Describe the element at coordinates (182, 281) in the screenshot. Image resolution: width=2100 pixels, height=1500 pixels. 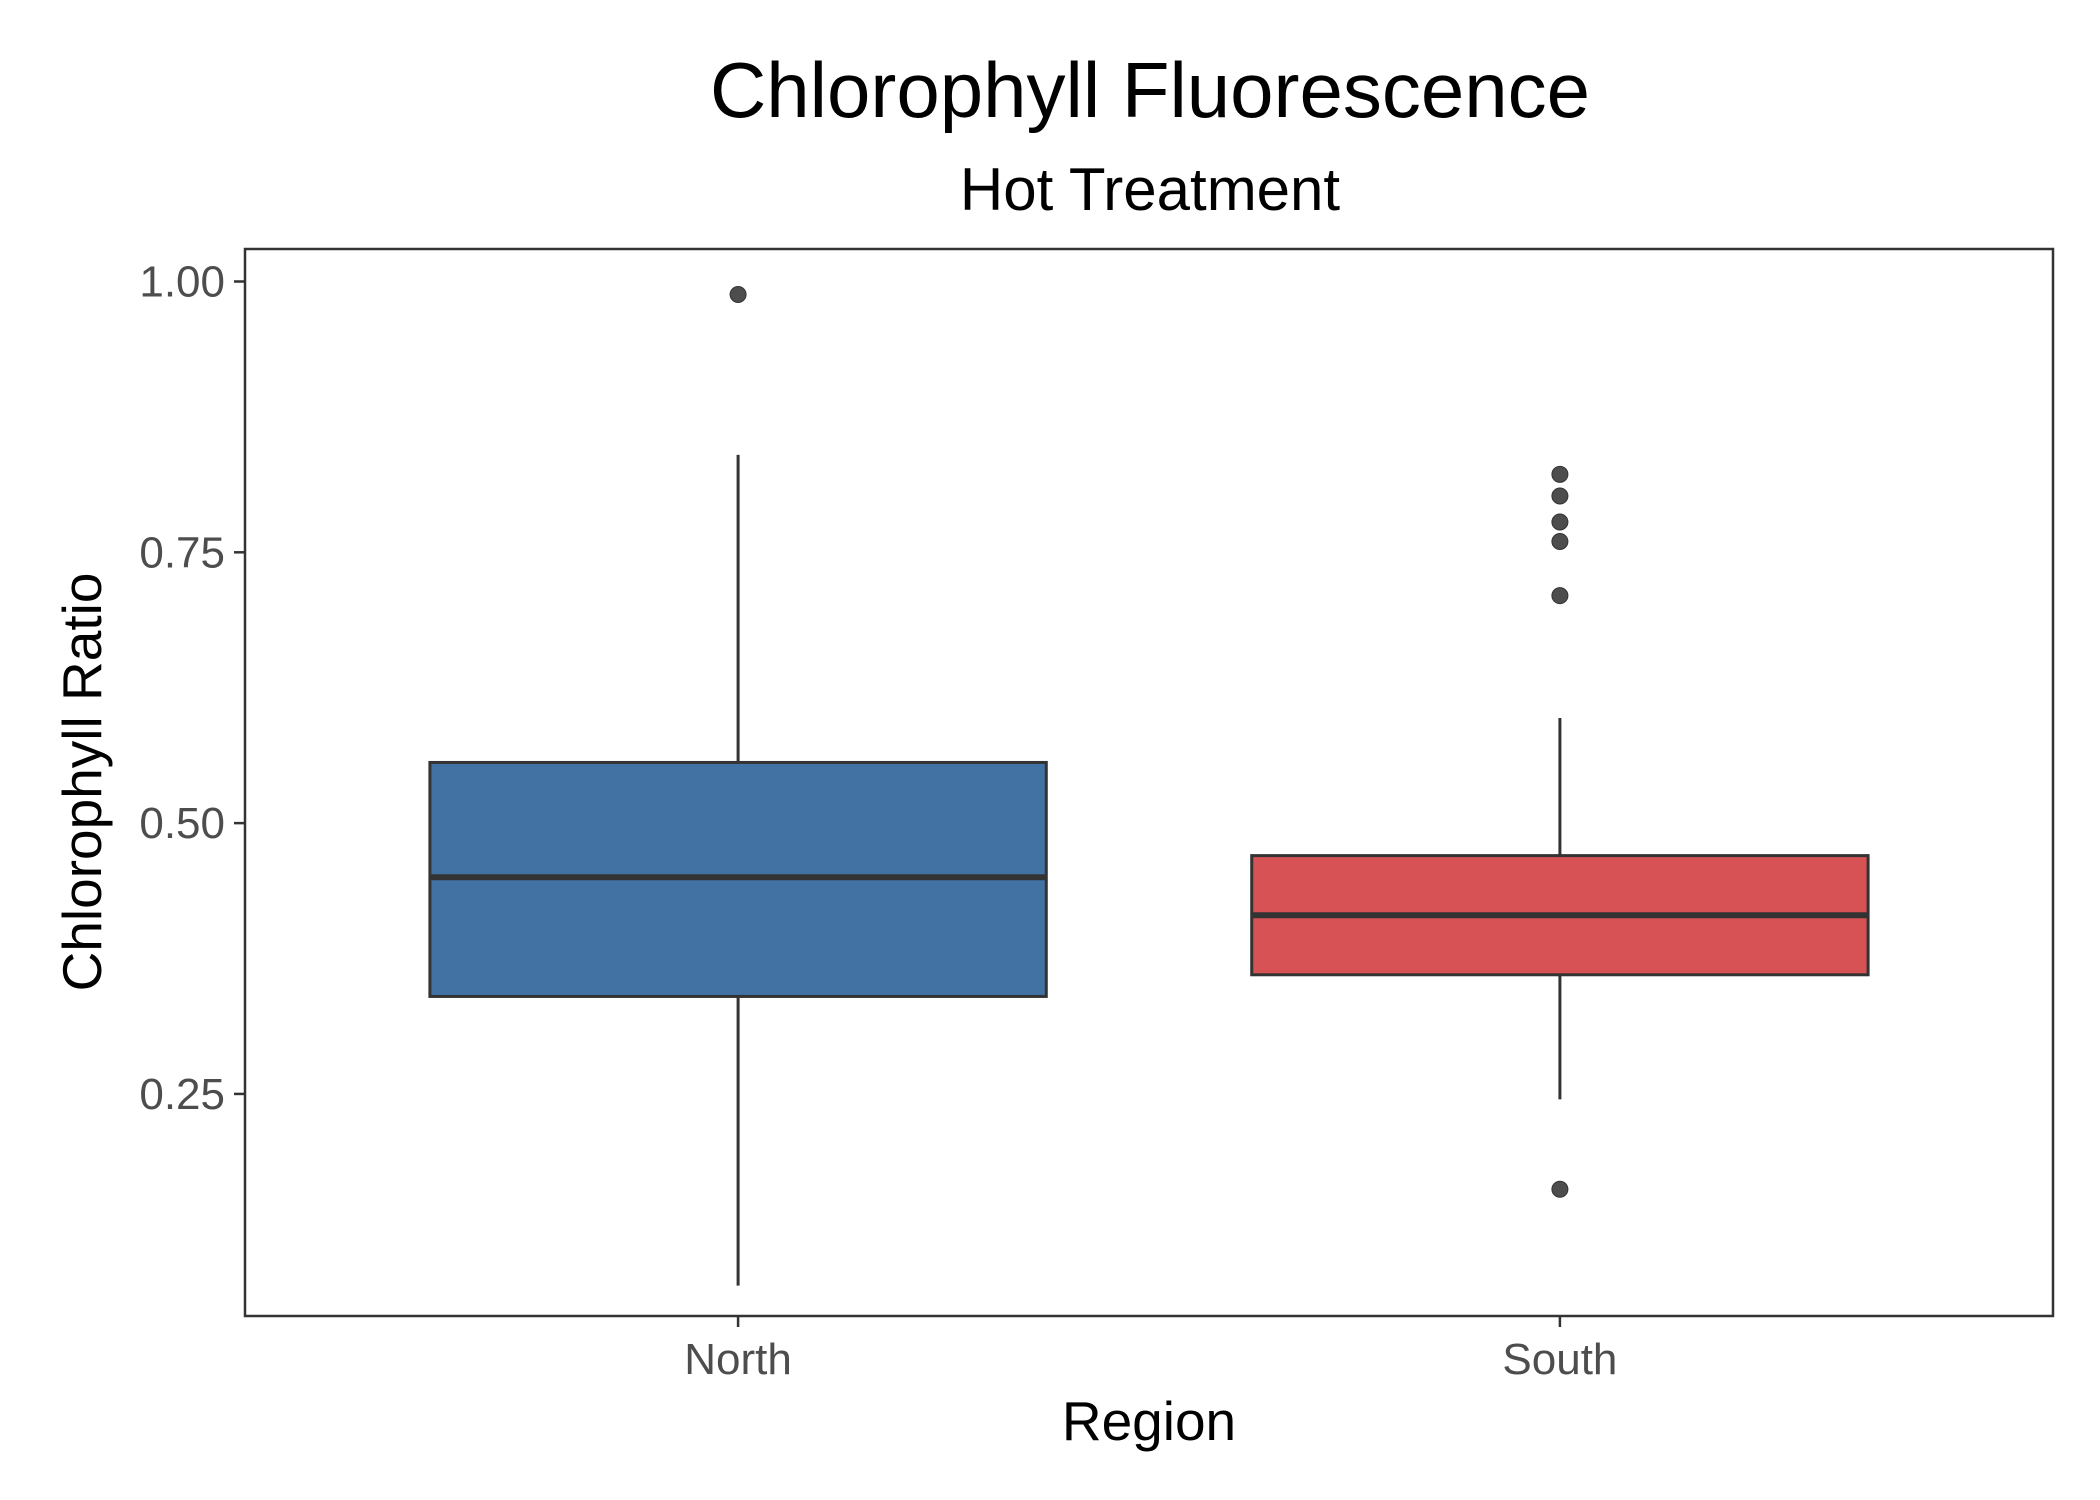
I see `y-tick-label: 1.00` at that location.